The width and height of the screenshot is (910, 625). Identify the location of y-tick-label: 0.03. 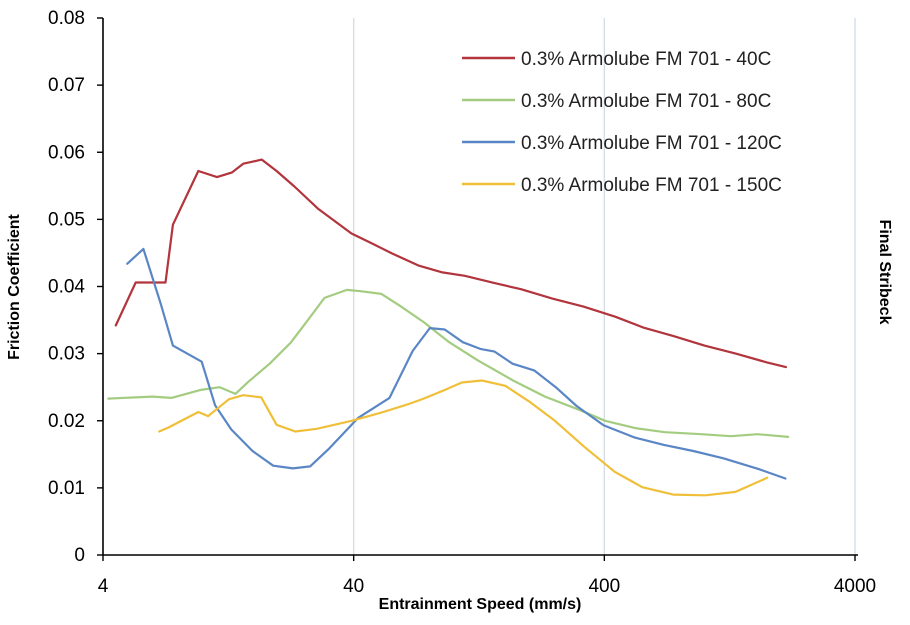
(66, 354).